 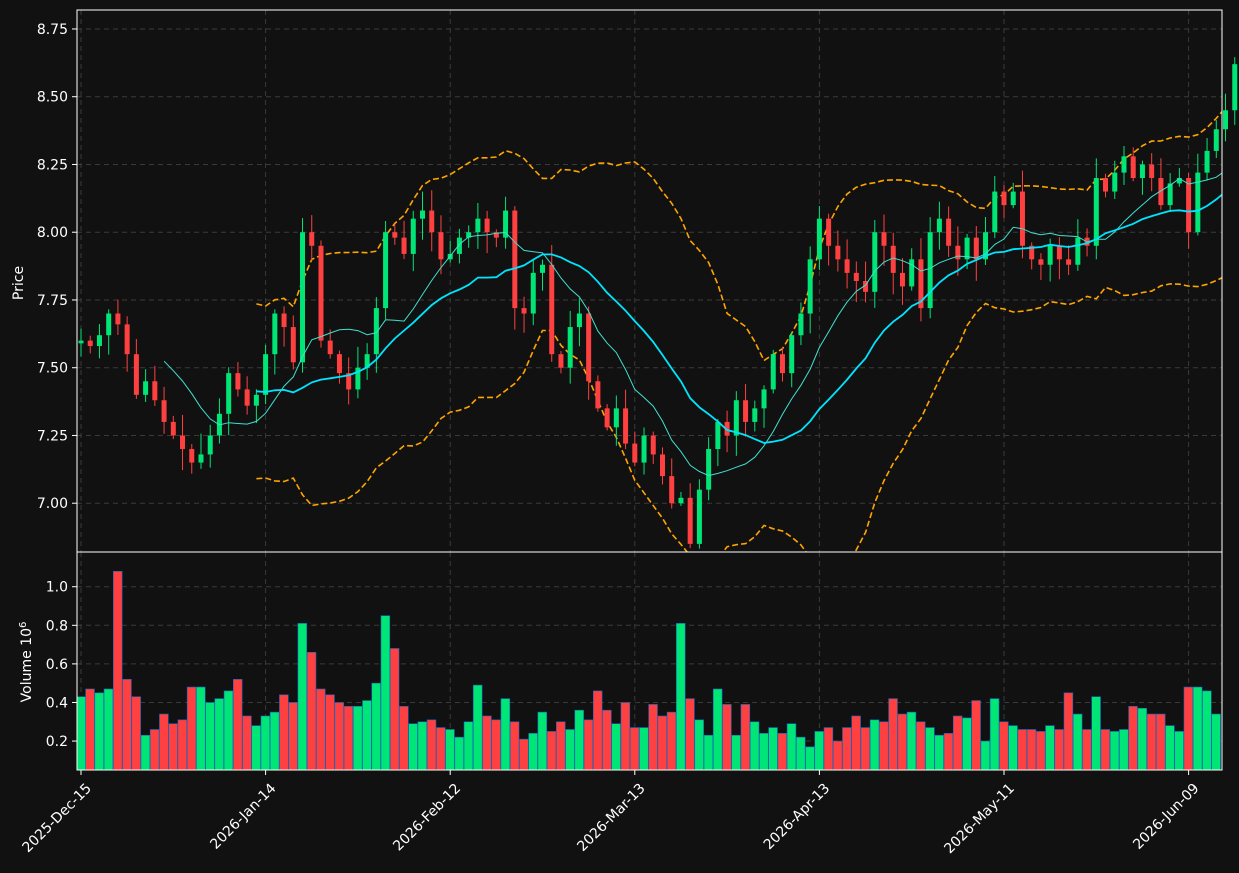 I want to click on volume-axis-label-text: Volume, so click(x=27, y=676).